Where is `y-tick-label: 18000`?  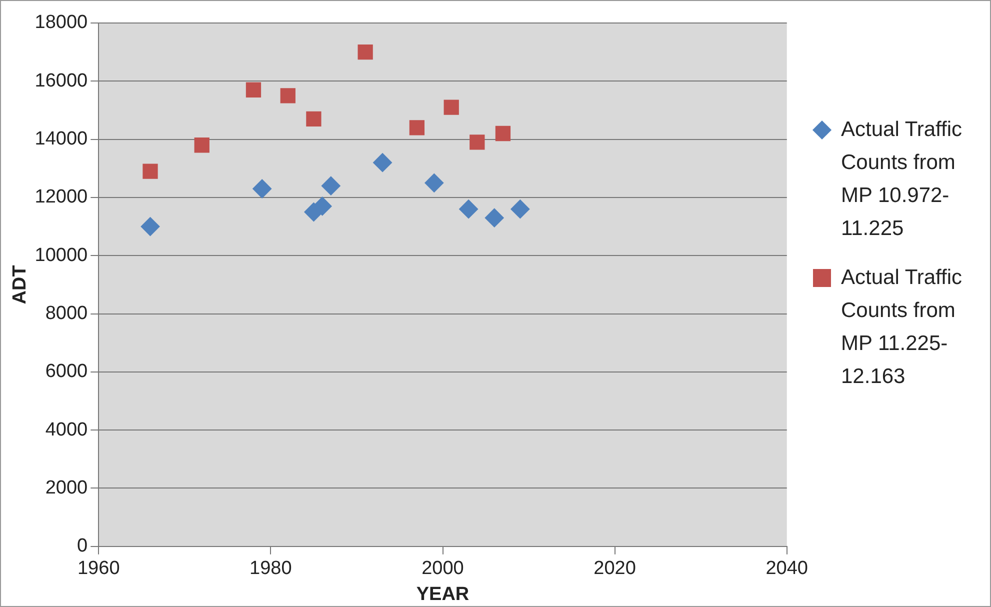
y-tick-label: 18000 is located at coordinates (61, 23).